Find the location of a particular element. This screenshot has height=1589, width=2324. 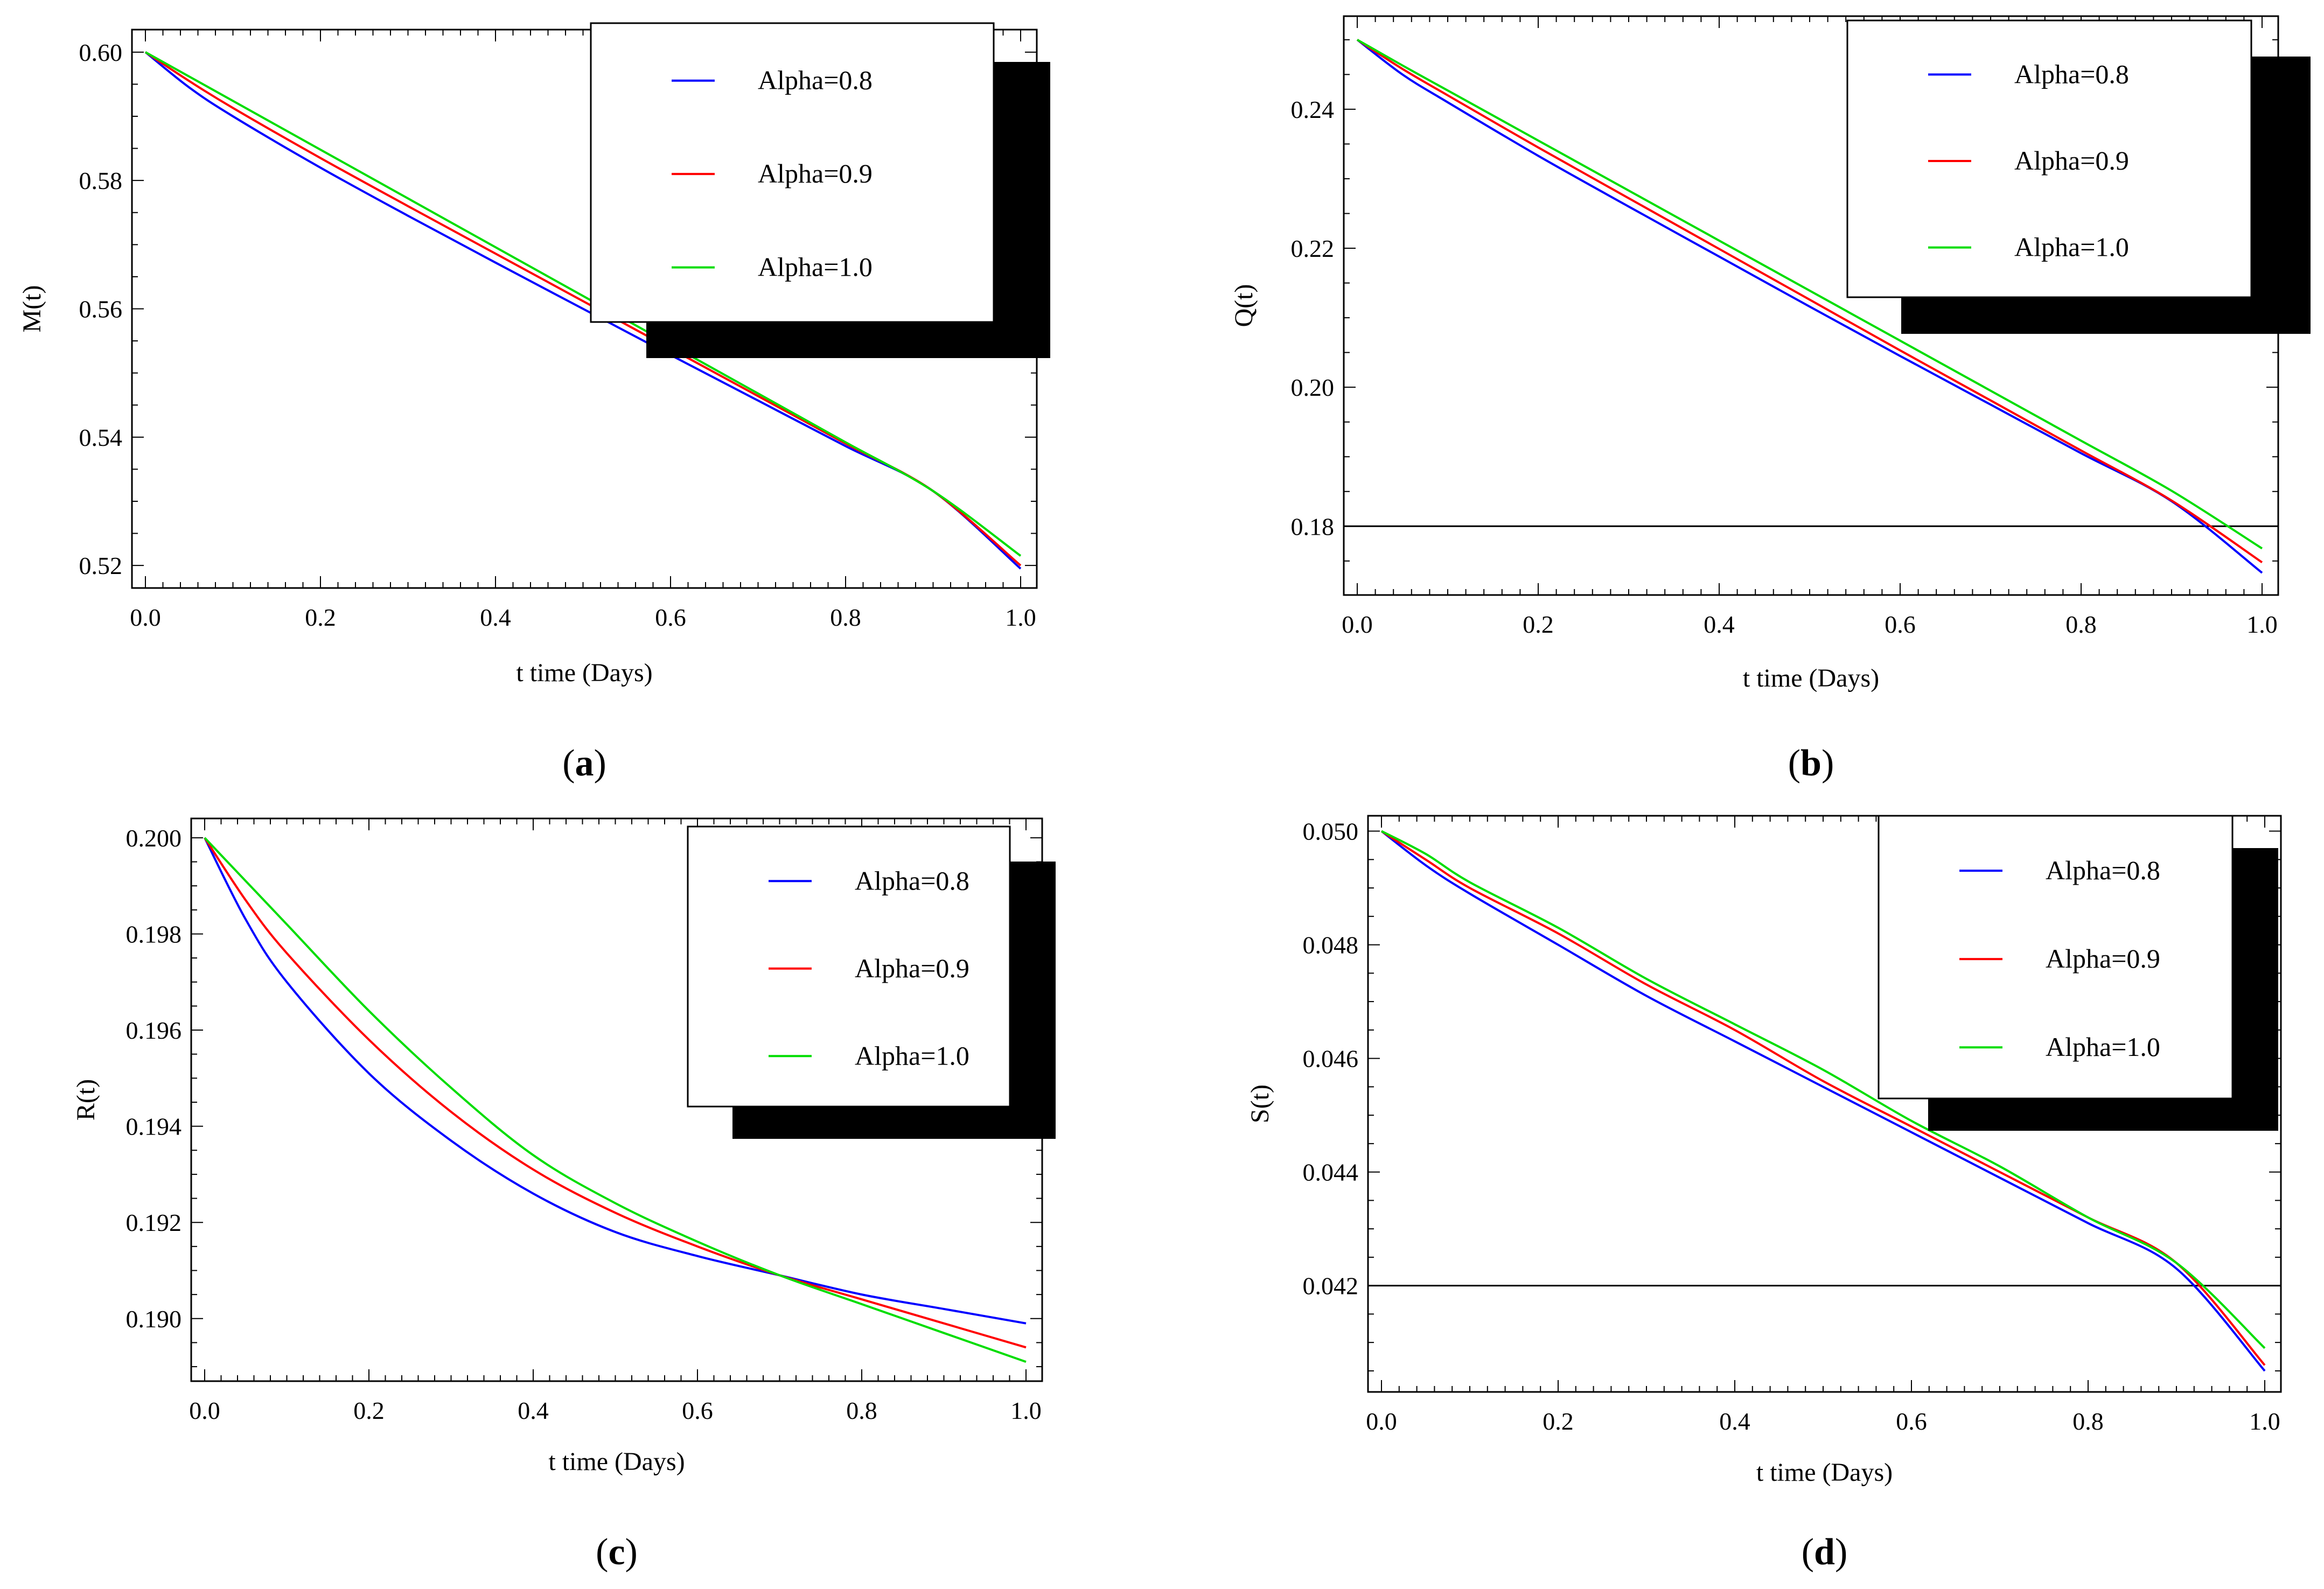

y-tick-label: 0.050 is located at coordinates (1331, 831).